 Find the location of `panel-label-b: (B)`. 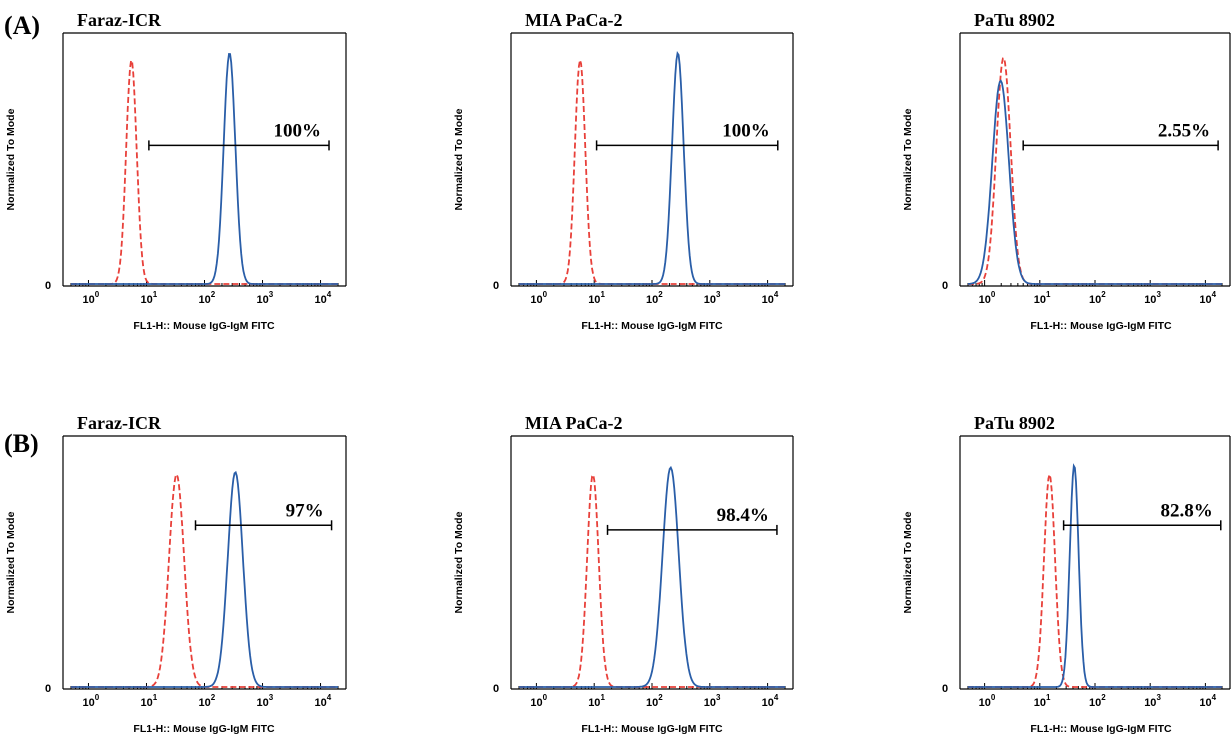

panel-label-b: (B) is located at coordinates (21, 443).